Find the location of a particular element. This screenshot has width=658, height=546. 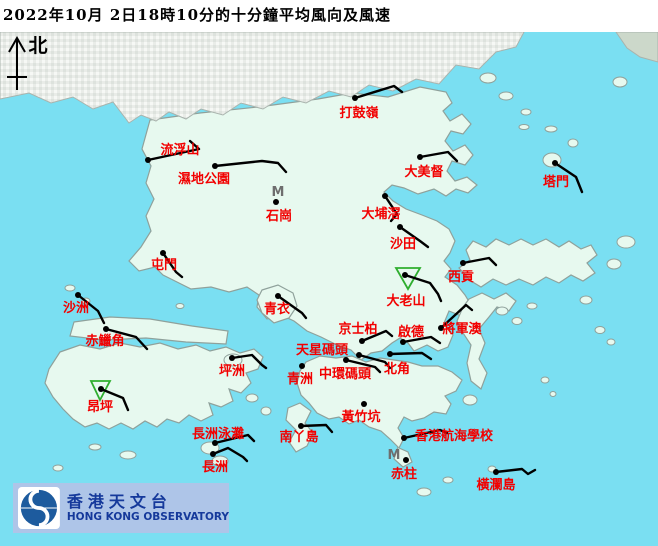

station-label: 中環碼頭 is located at coordinates (345, 374).